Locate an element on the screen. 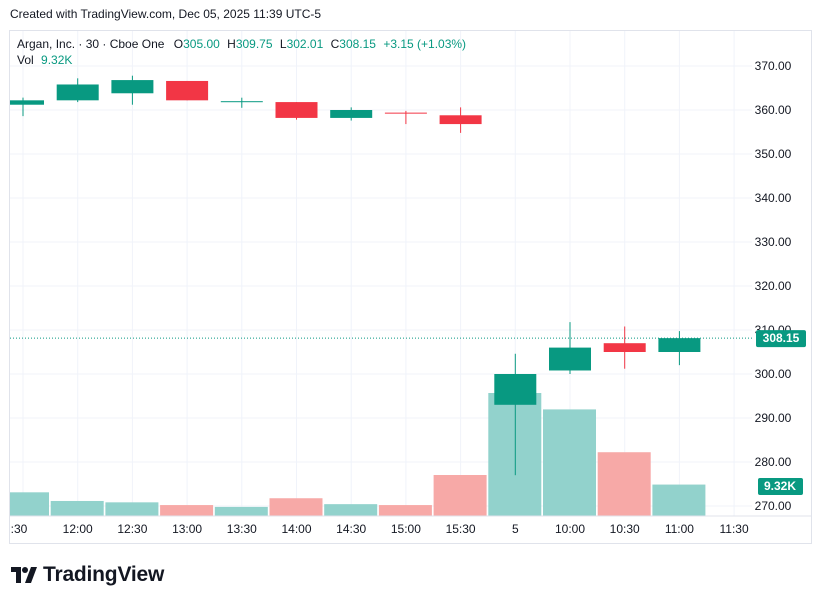 The image size is (822, 604). x-tick-label: 10:30 is located at coordinates (625, 529).